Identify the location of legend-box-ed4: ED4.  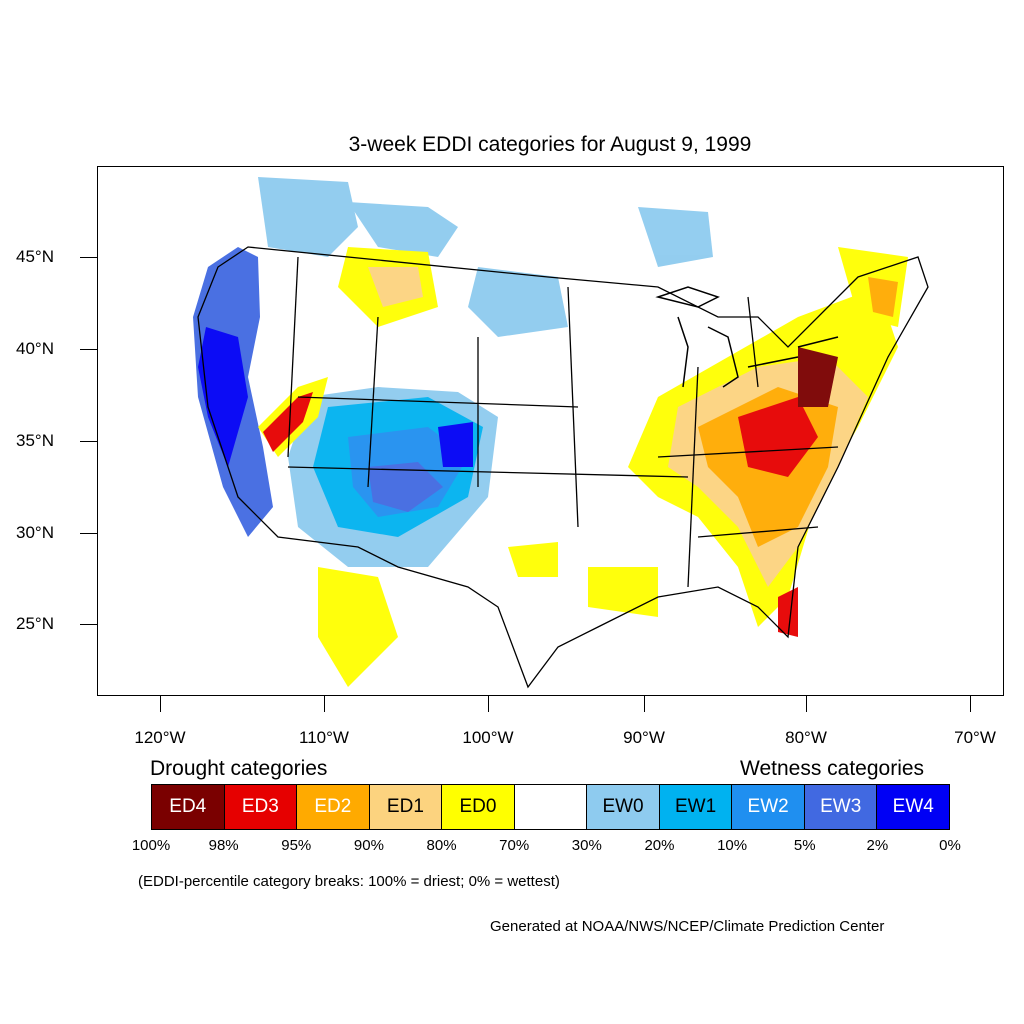
(188, 807).